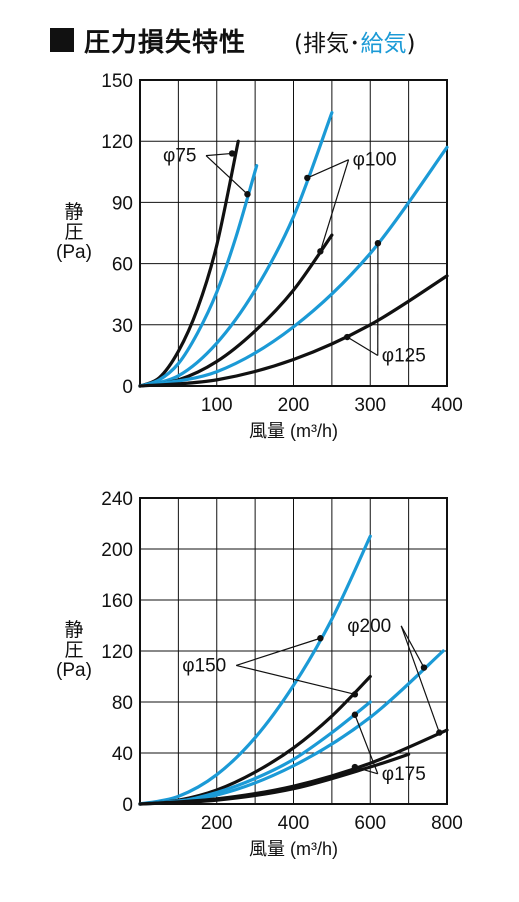  What do you see at coordinates (117, 601) in the screenshot?
I see `y-tick-label: 160` at bounding box center [117, 601].